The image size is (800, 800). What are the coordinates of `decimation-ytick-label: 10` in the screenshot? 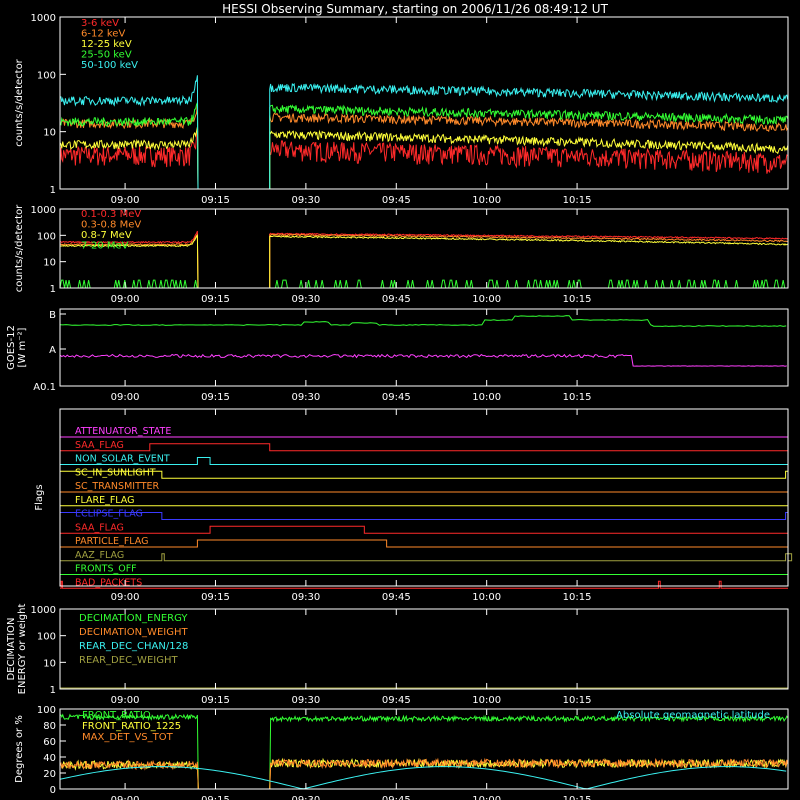 It's located at (49, 663).